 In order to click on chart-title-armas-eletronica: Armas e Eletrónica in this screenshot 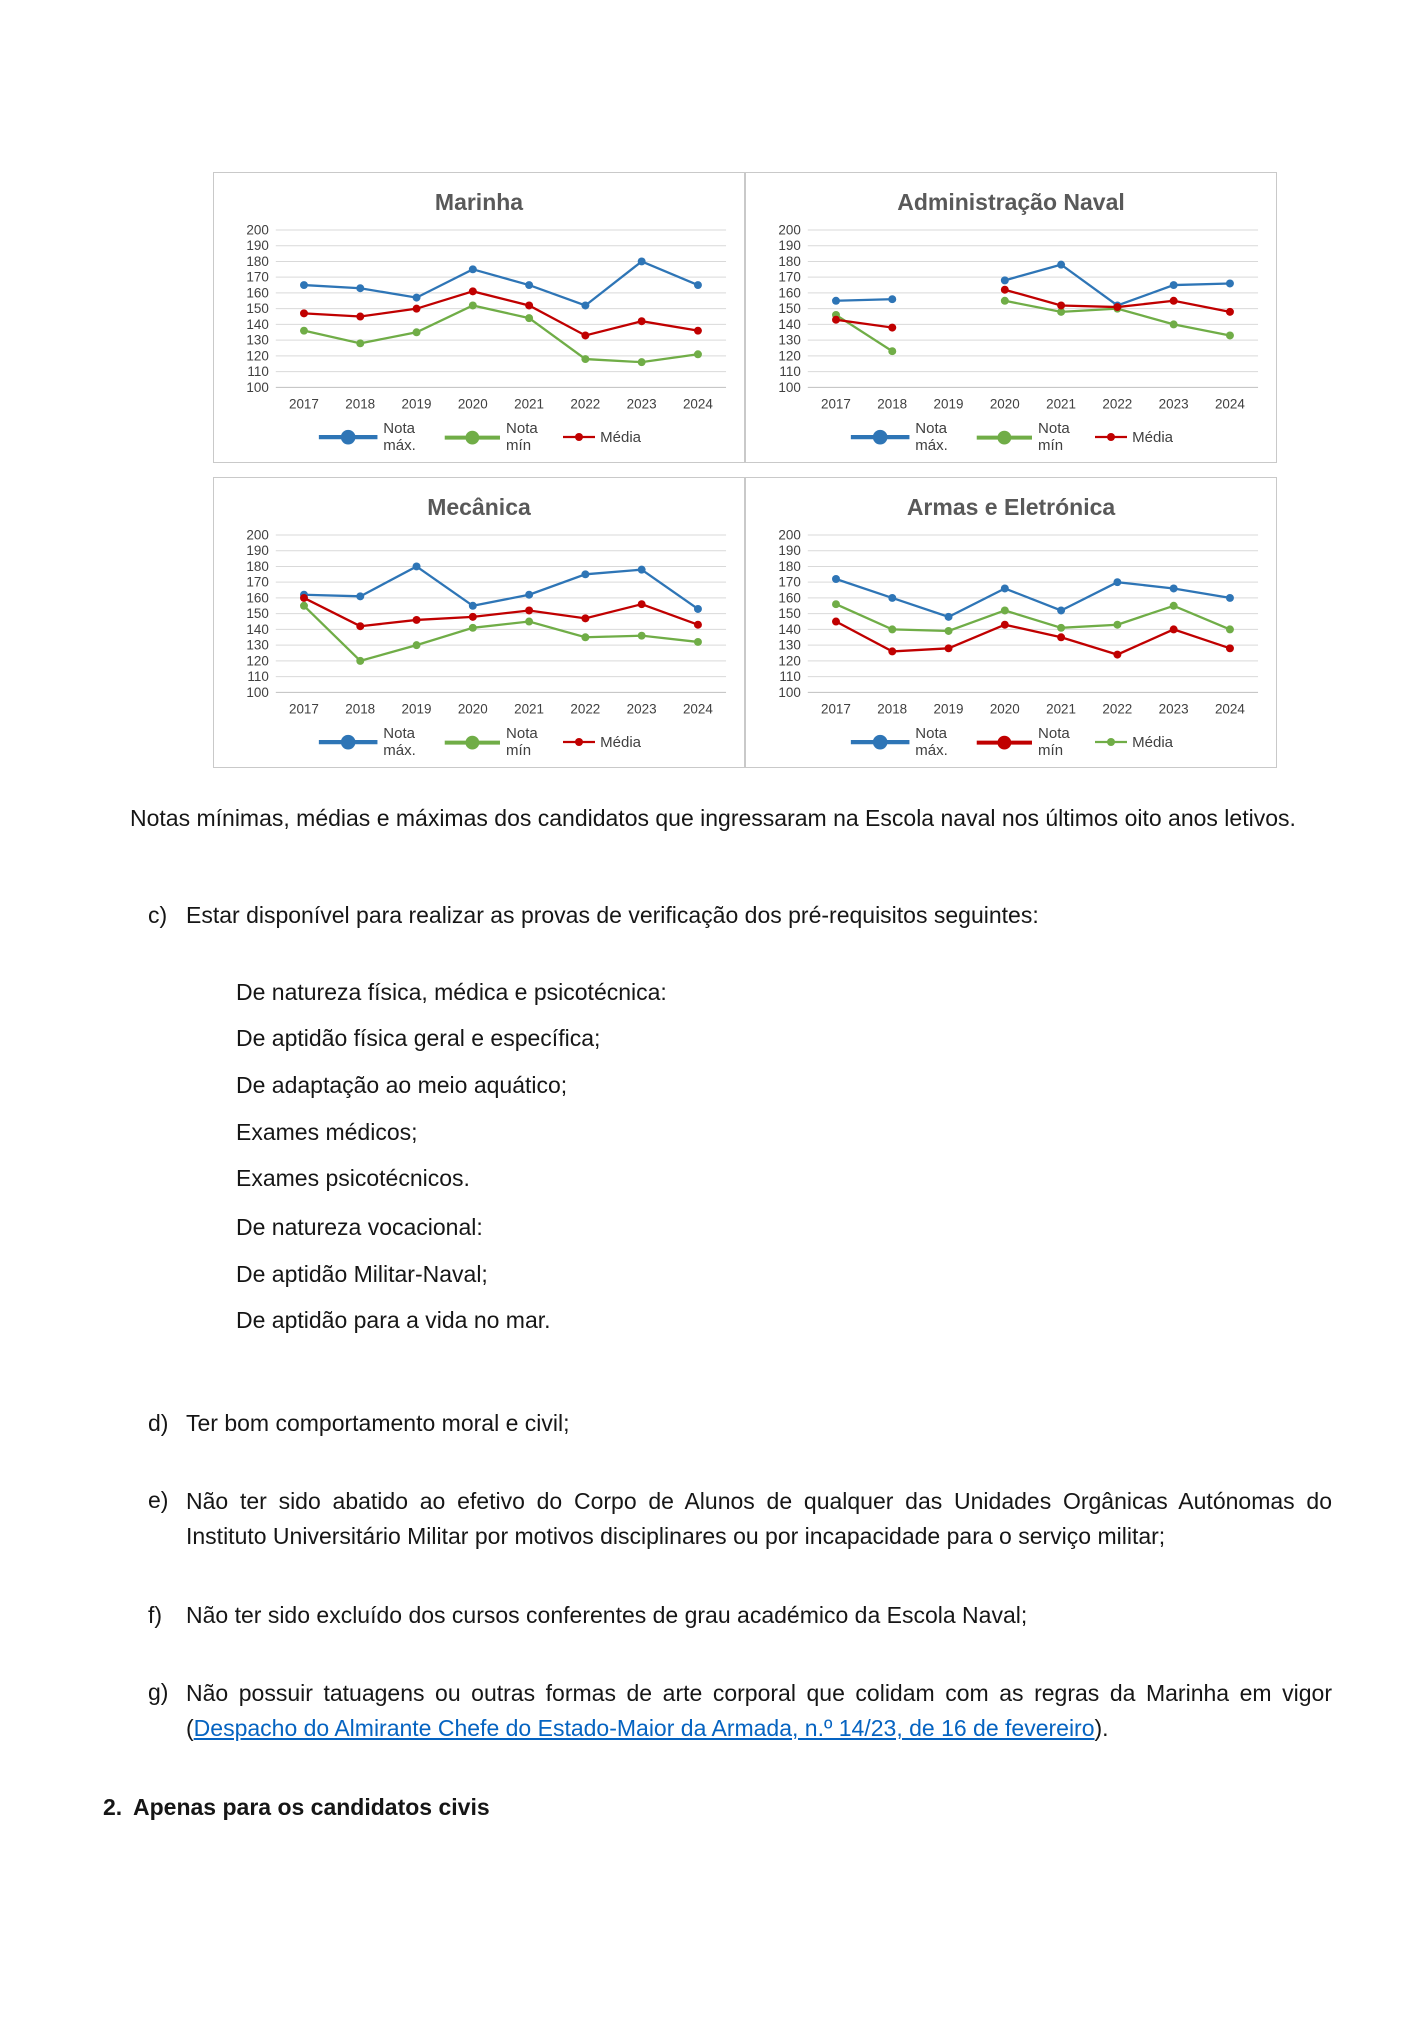, I will do `click(1011, 507)`.